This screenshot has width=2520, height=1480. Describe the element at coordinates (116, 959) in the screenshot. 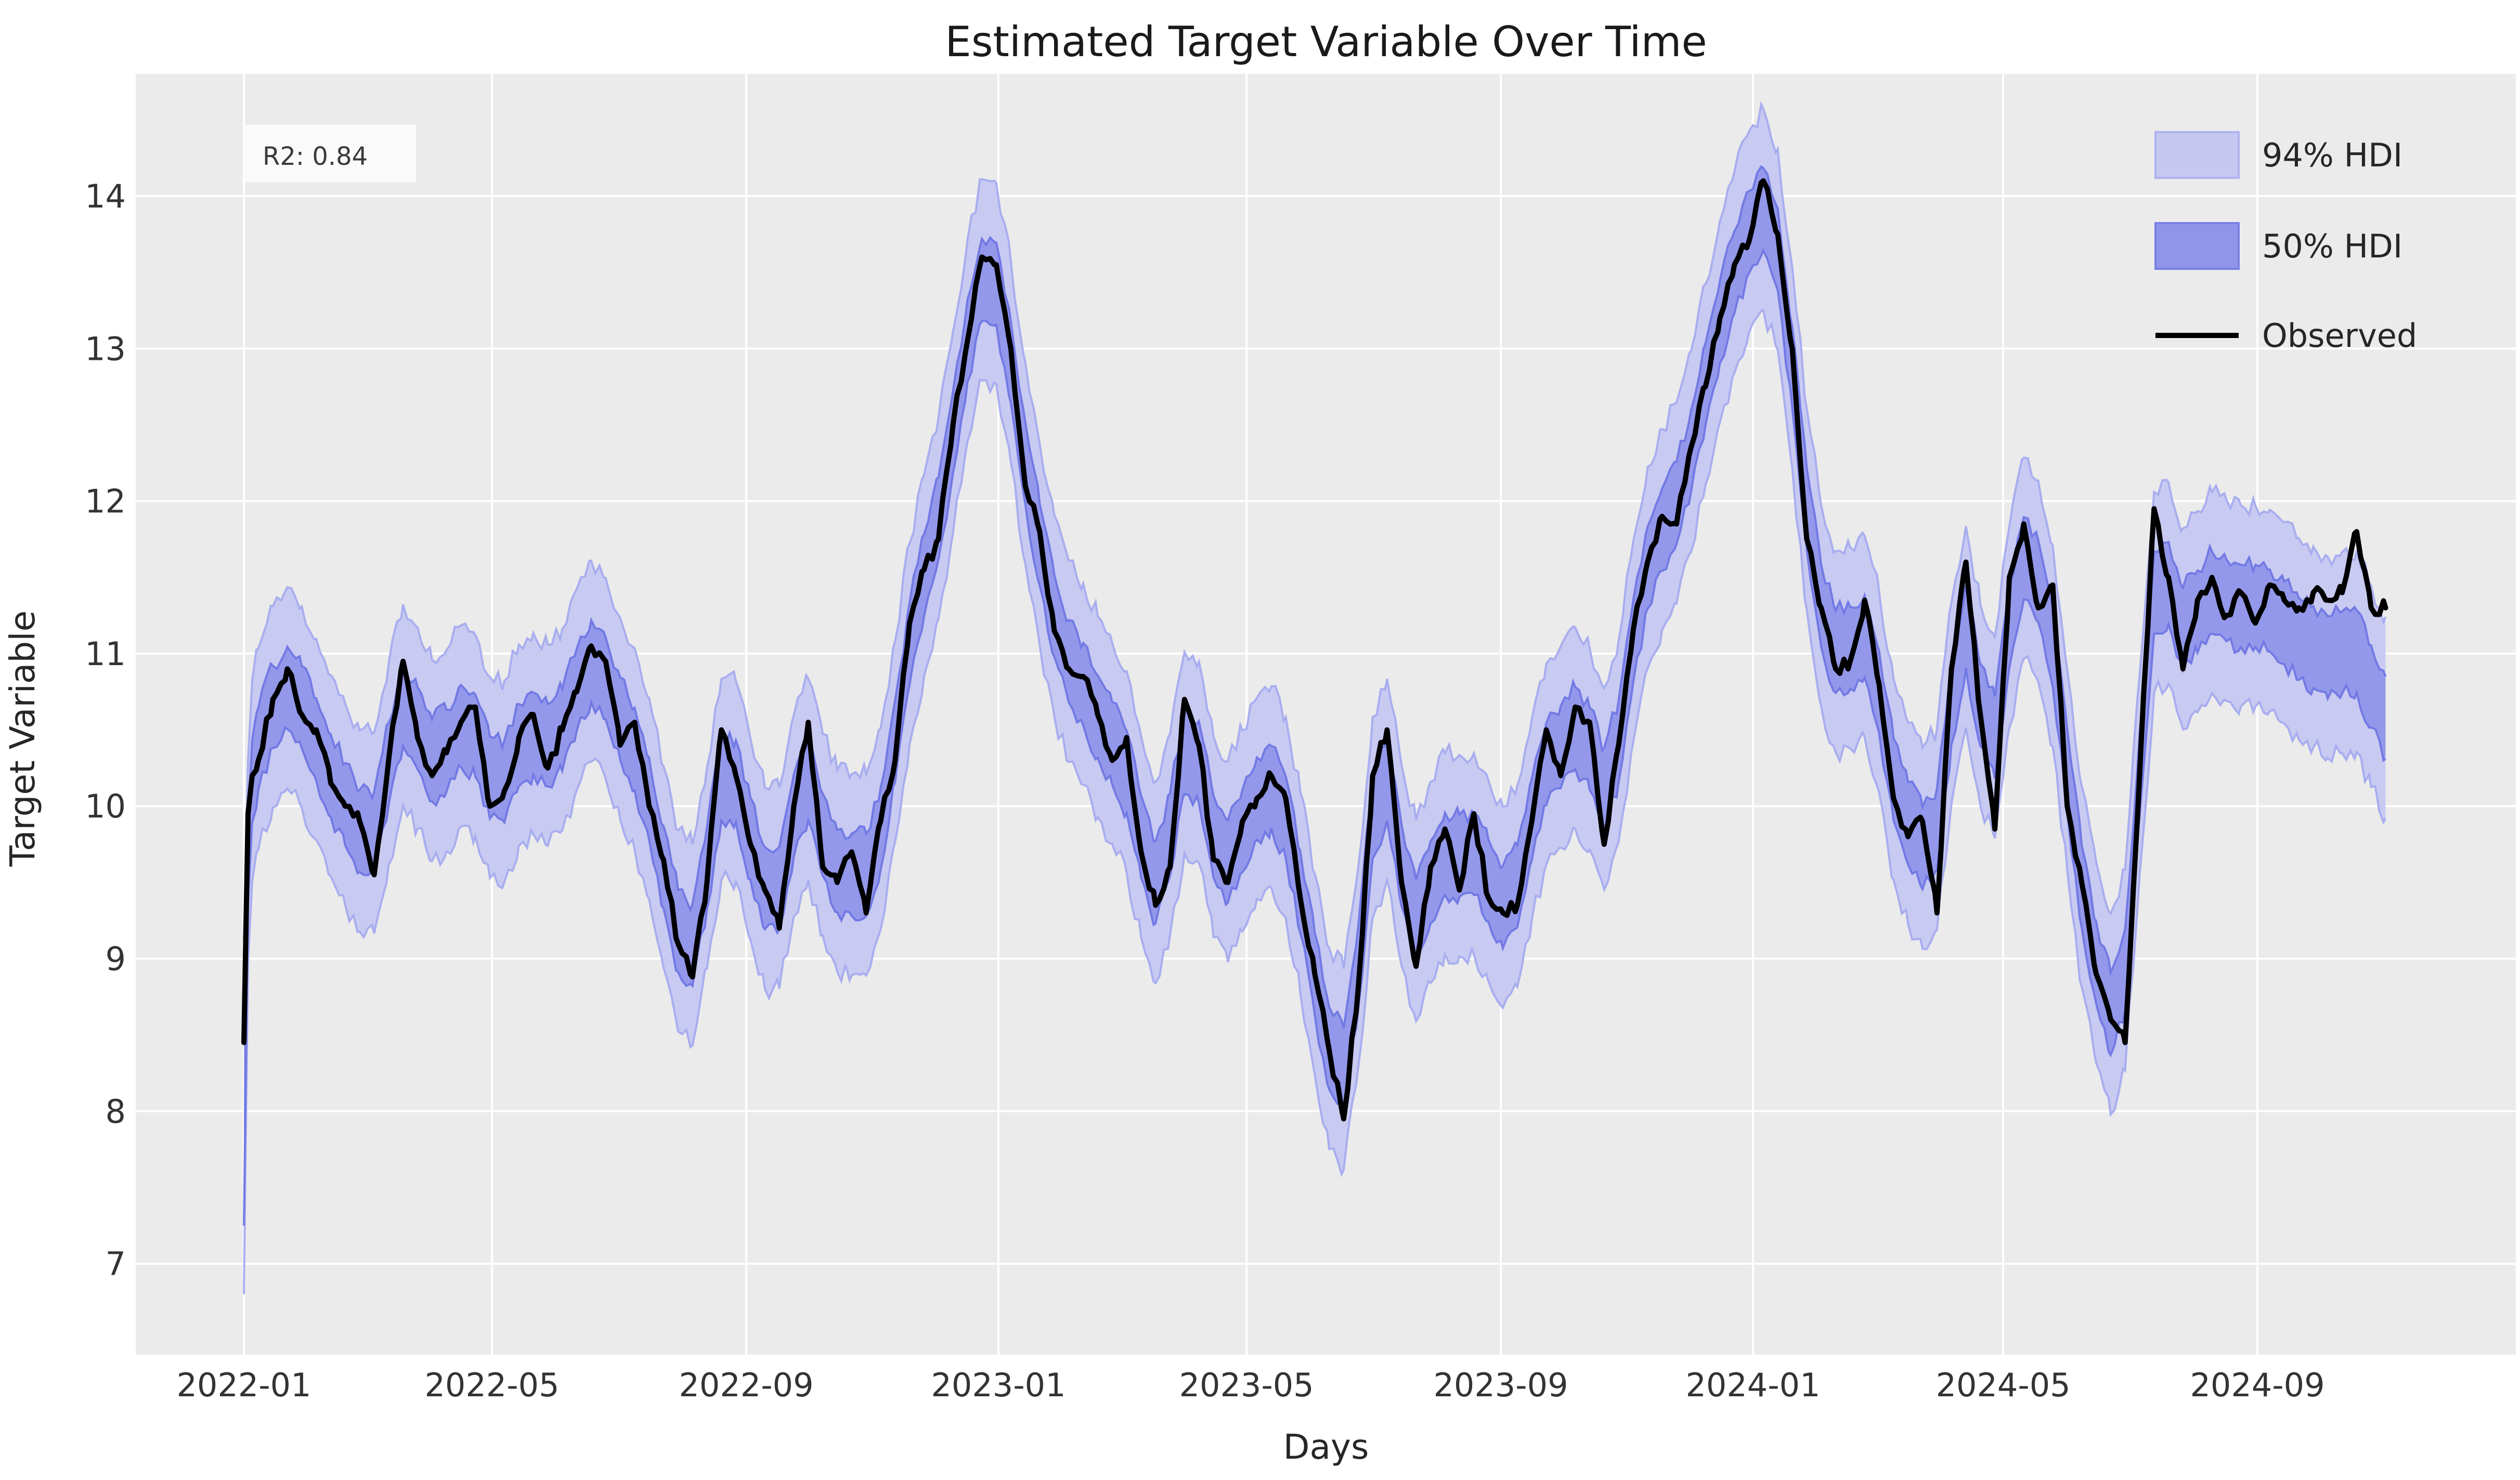

I see `y-tick-label: 9` at that location.